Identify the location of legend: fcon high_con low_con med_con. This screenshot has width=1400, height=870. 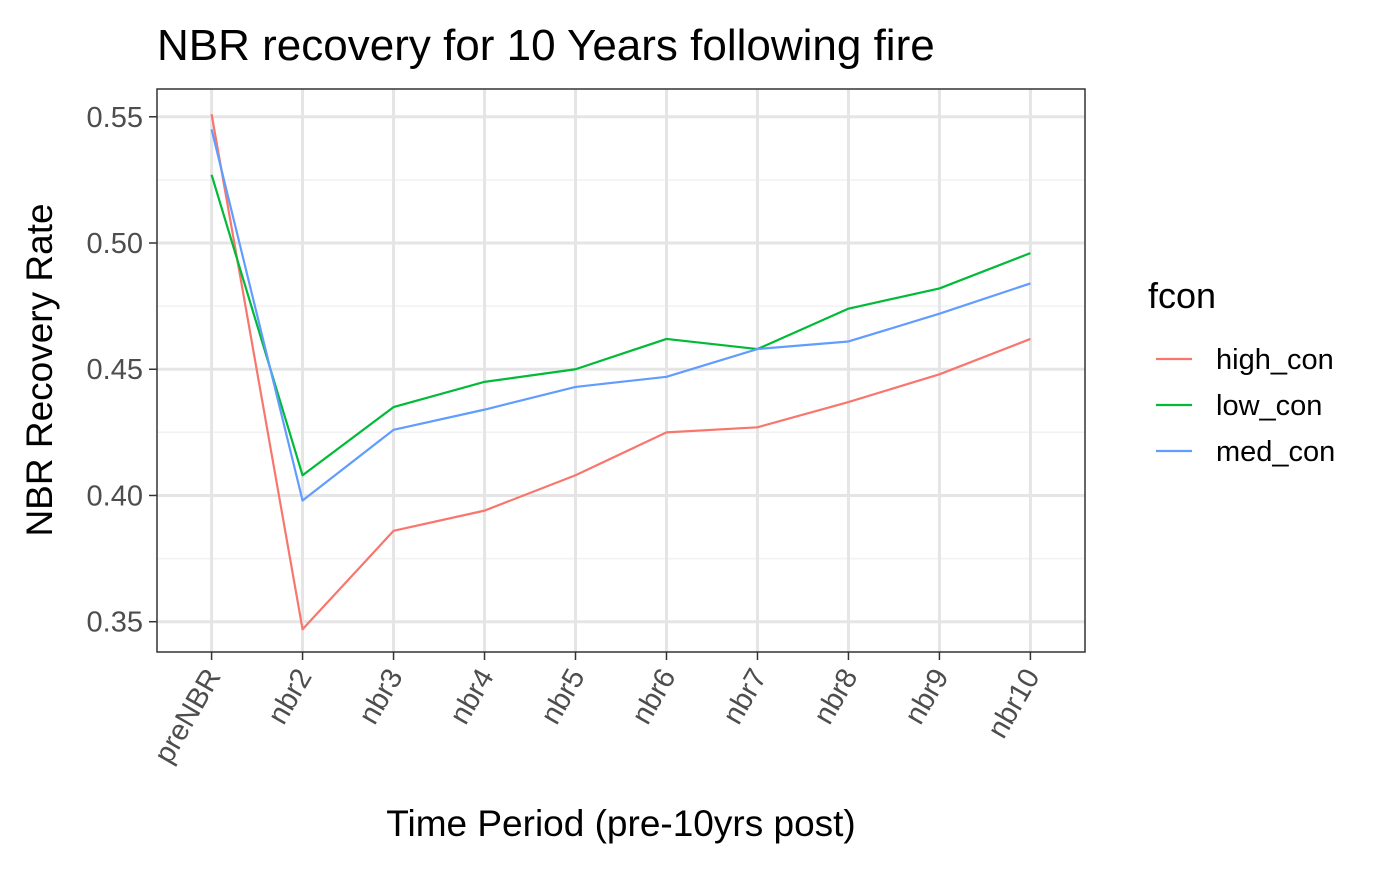
(1241, 371).